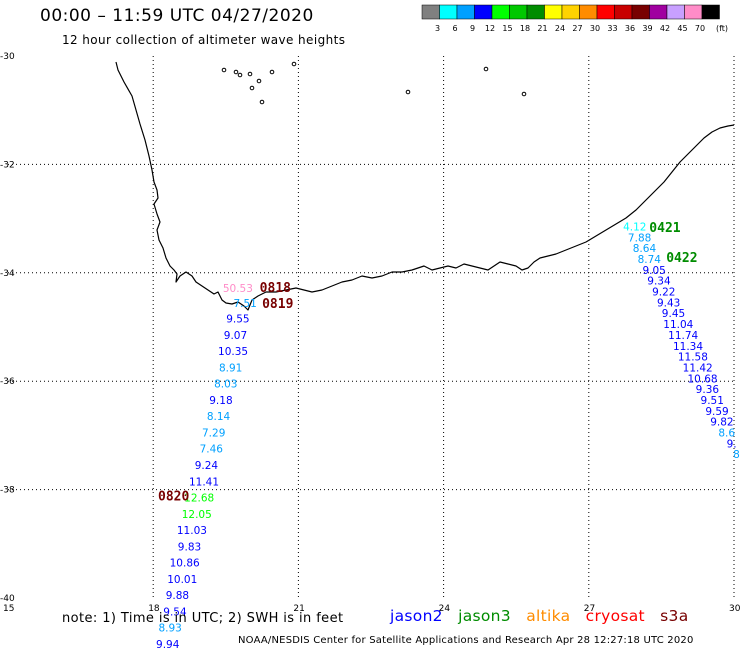 The height and width of the screenshot is (650, 740). Describe the element at coordinates (721, 423) in the screenshot. I see `wave-height-value: 9.82` at that location.